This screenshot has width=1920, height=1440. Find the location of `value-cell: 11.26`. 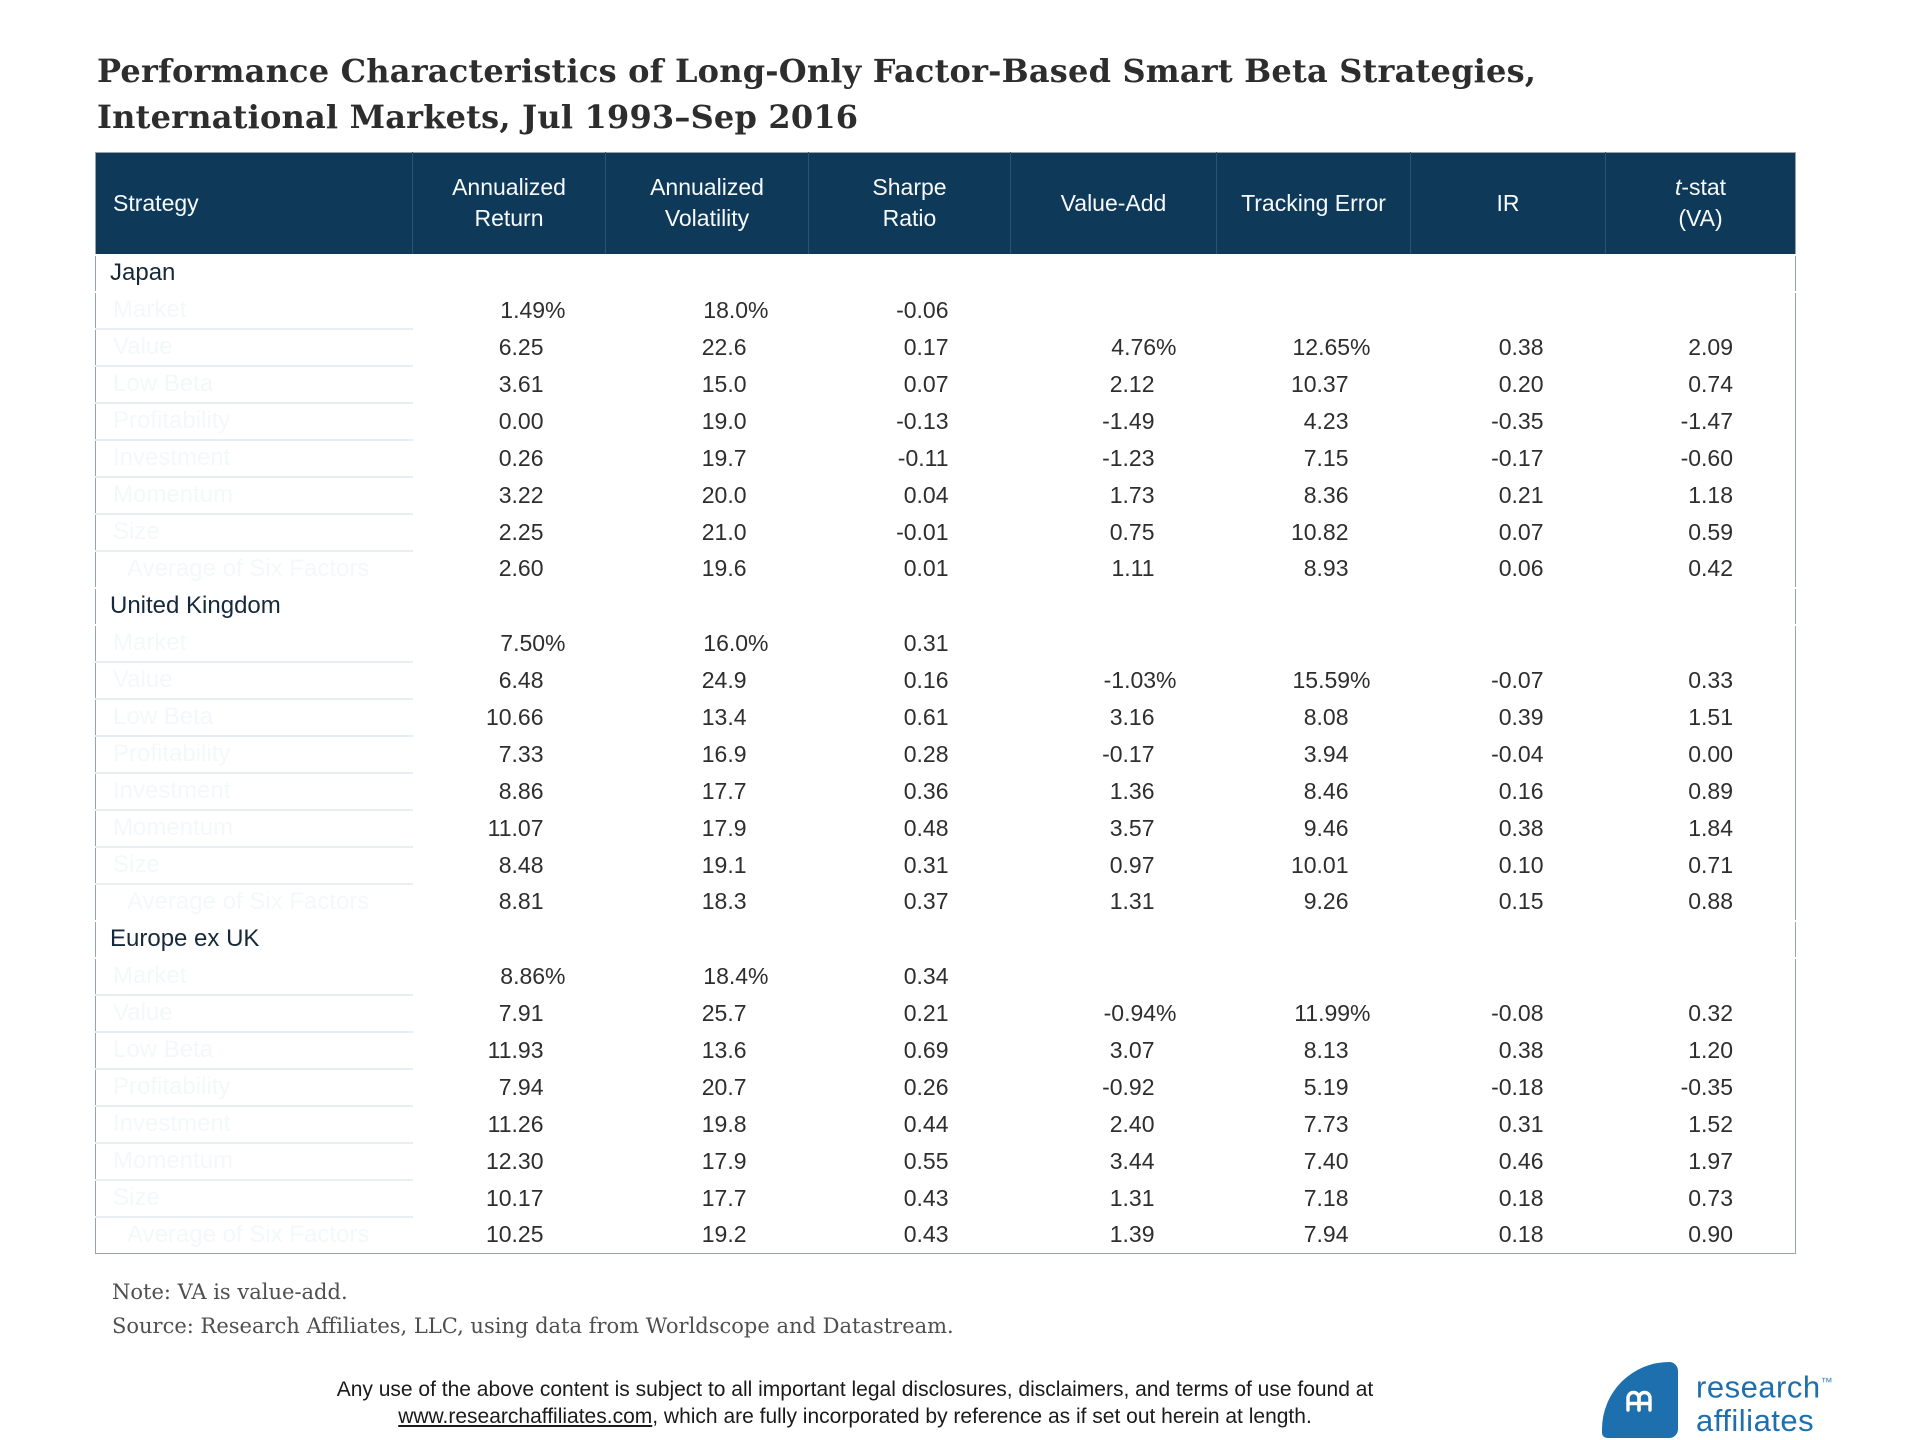

value-cell: 11.26 is located at coordinates (509, 1124).